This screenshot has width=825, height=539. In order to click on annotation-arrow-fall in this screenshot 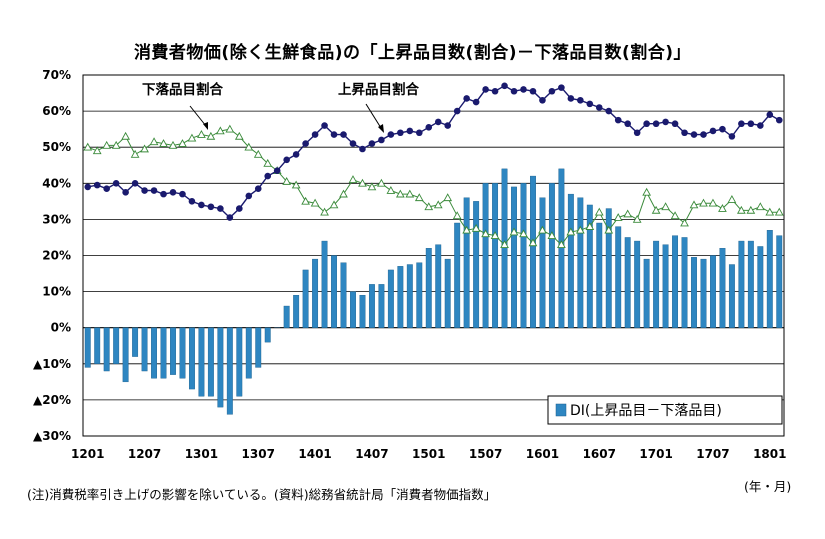, I will do `click(198, 116)`.